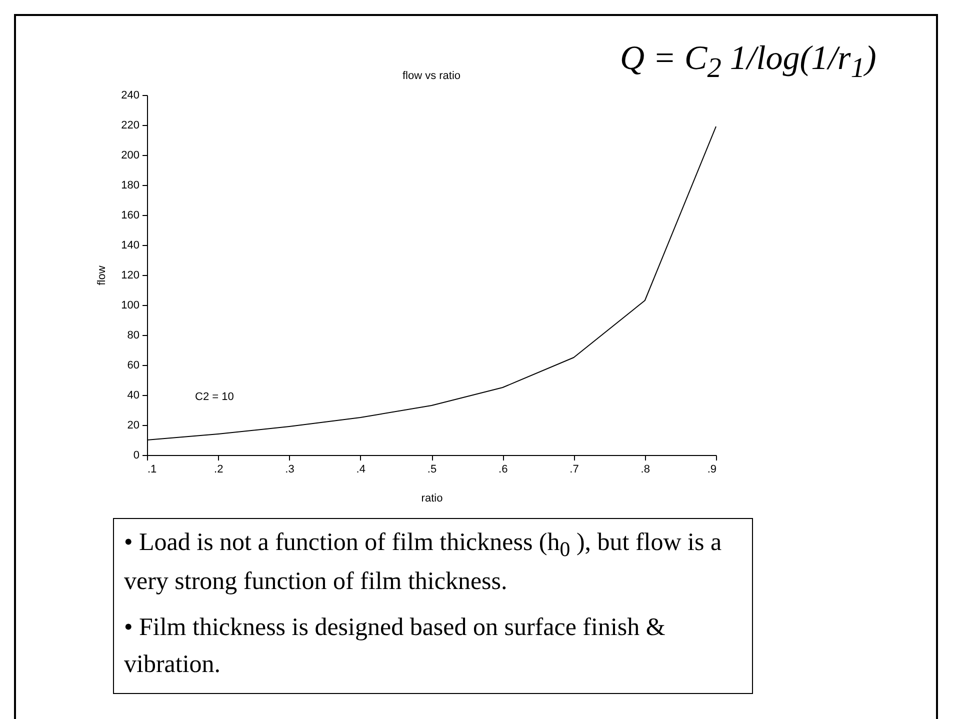 This screenshot has height=719, width=954. What do you see at coordinates (152, 470) in the screenshot?
I see `x-tick-label: .1` at bounding box center [152, 470].